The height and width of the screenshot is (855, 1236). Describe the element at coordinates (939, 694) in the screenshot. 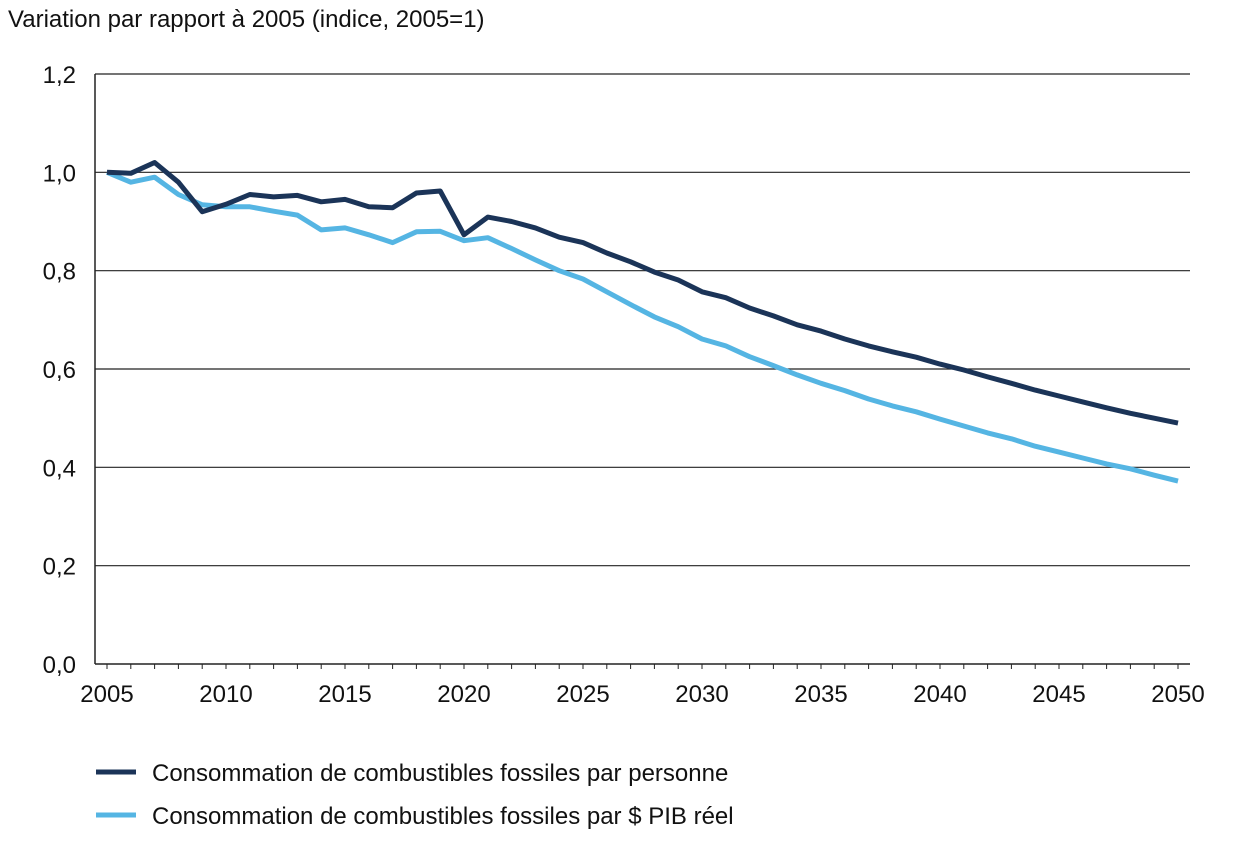

I see `x-tick-label: 2040` at that location.